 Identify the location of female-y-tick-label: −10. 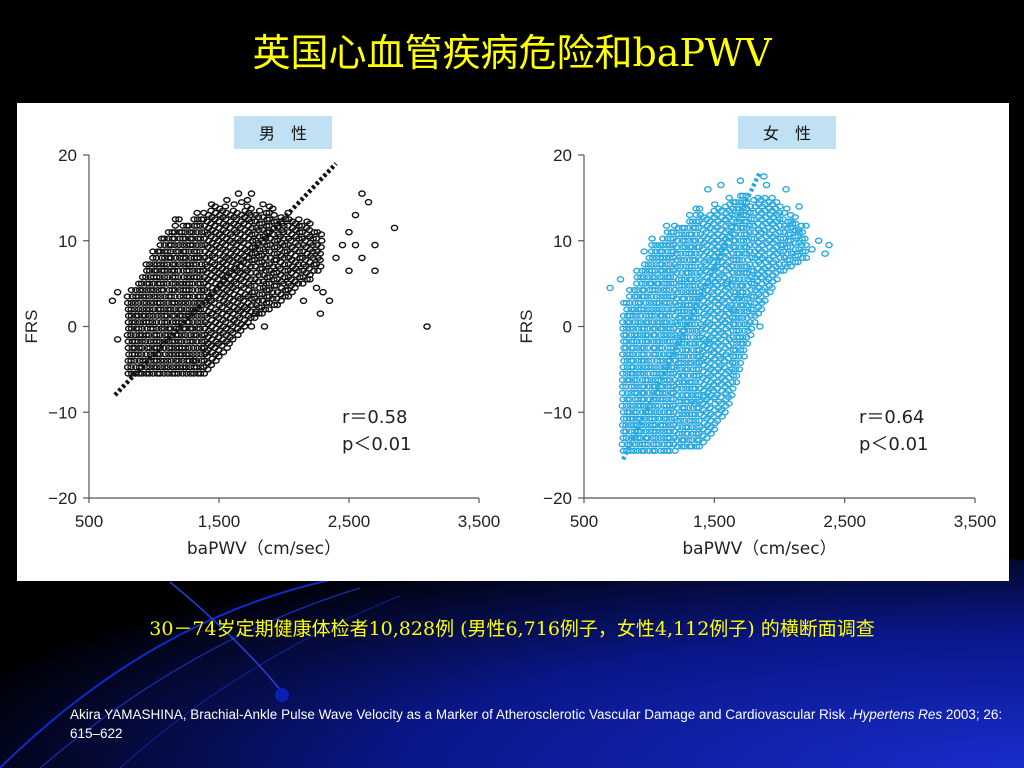
(557, 412).